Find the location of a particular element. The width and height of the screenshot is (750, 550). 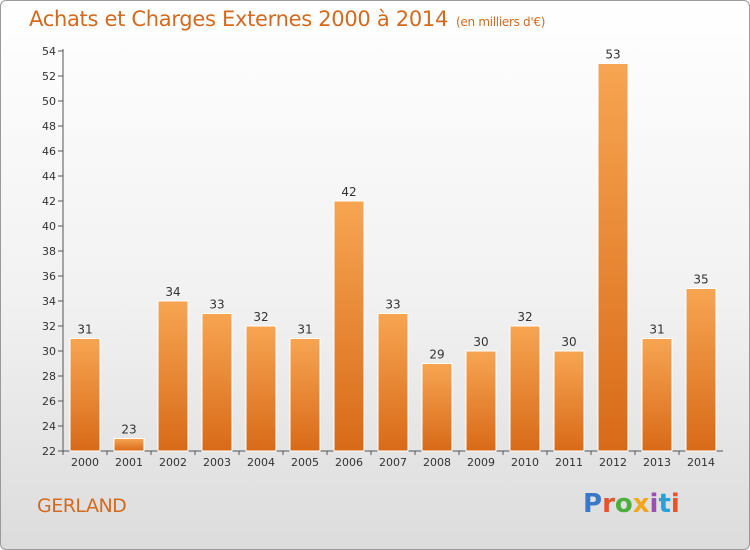

value-label: 29 is located at coordinates (436, 355).